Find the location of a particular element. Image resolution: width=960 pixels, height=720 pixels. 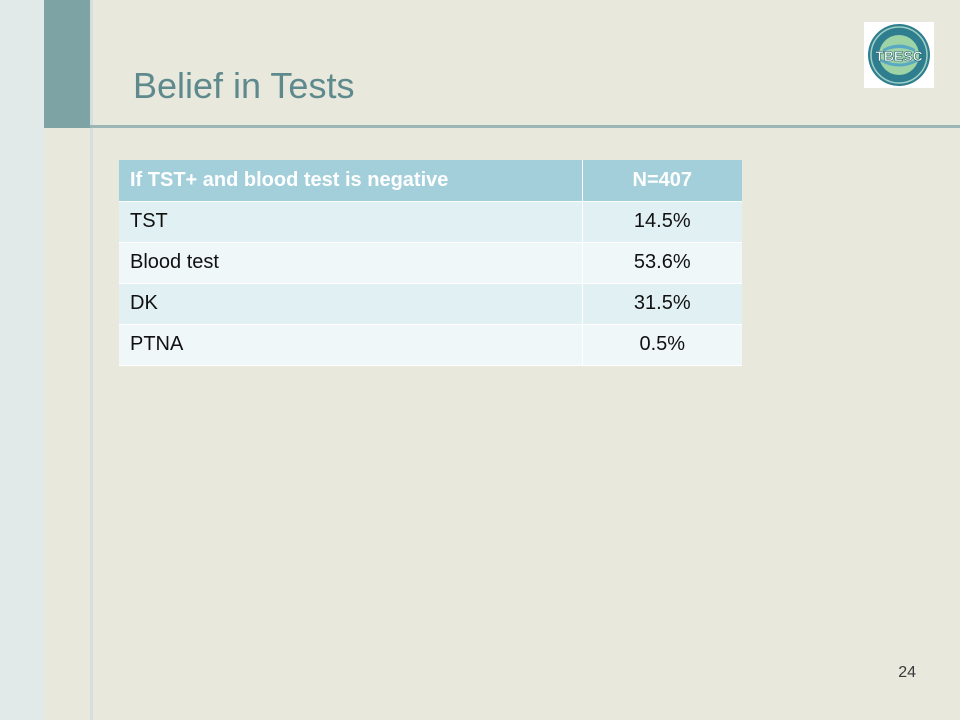

table-row: TST 14.5% is located at coordinates (430, 222).